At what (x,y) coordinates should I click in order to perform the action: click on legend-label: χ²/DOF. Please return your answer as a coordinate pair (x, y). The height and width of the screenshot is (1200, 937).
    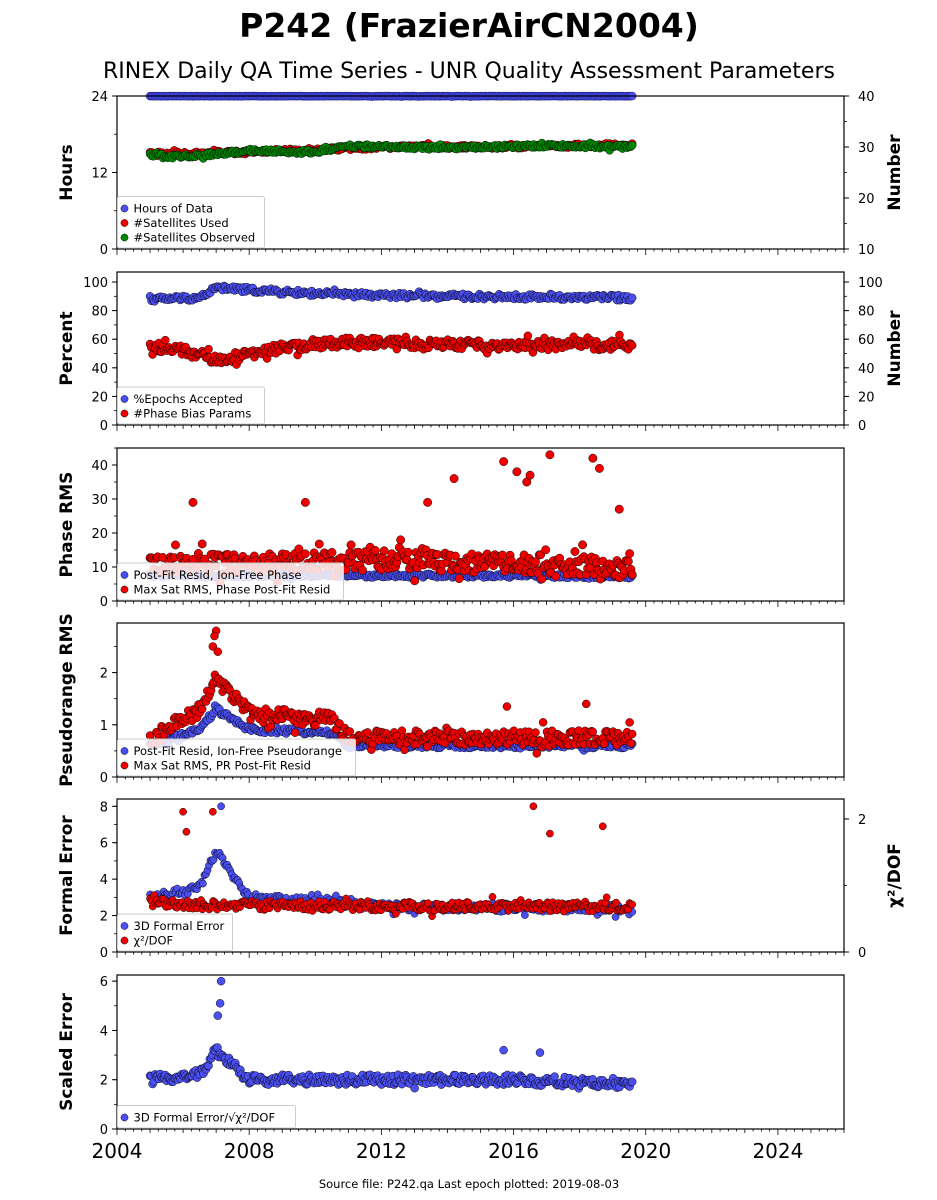
    Looking at the image, I should click on (154, 941).